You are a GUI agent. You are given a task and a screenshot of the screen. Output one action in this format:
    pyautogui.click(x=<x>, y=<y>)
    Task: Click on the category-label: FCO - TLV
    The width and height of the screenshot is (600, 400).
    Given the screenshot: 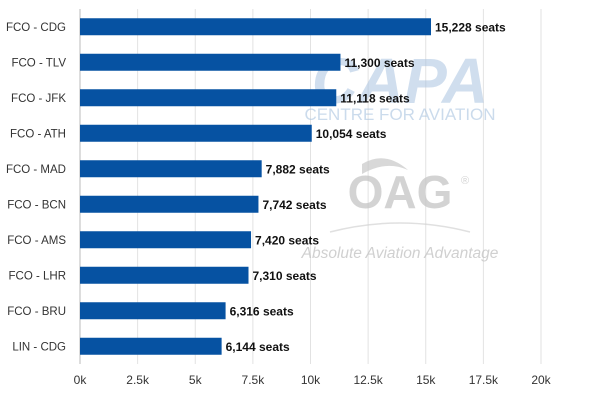 What is the action you would take?
    pyautogui.click(x=38, y=63)
    